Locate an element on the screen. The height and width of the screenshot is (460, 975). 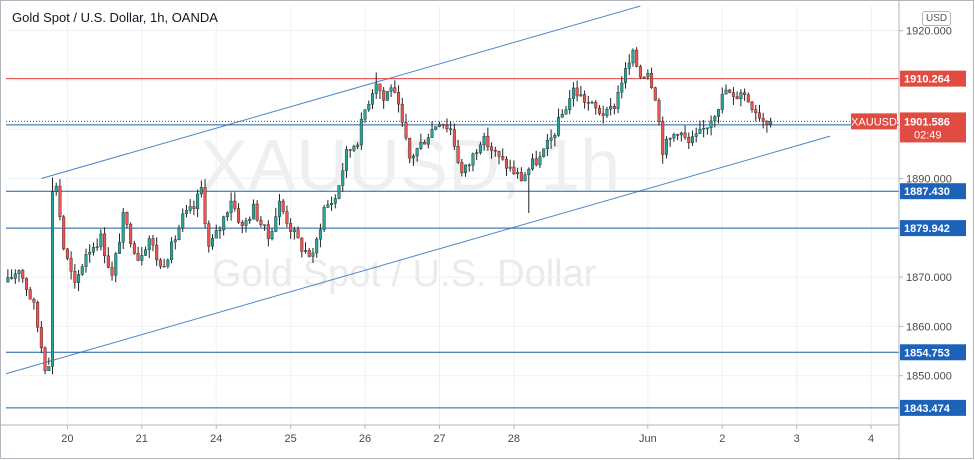
symbol-tag-bg is located at coordinates (874, 121).